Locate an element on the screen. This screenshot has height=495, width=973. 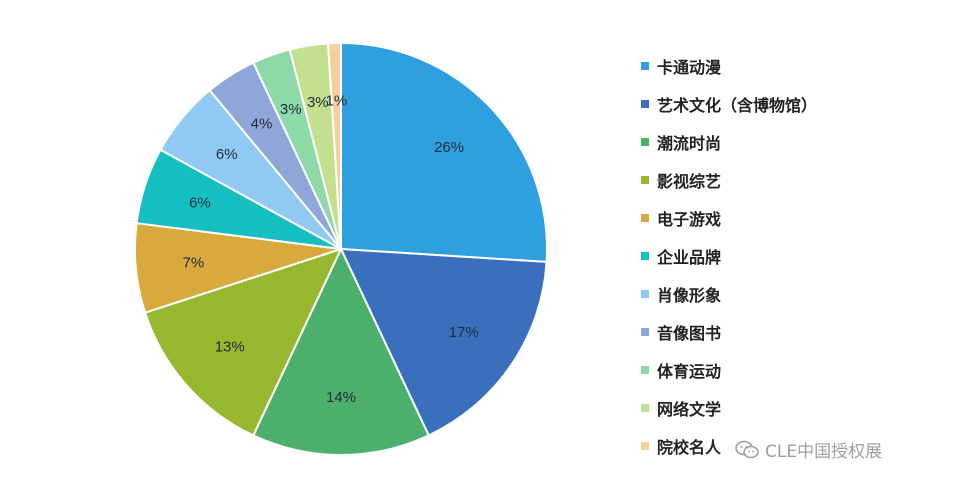
legend-item: 影视综艺 is located at coordinates (766, 180).